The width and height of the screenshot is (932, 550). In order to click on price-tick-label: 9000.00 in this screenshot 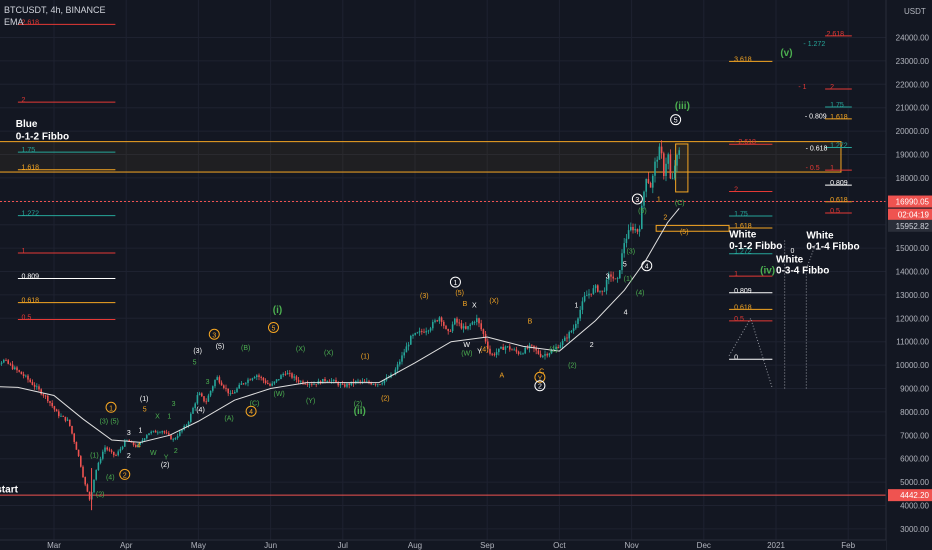, I will do `click(914, 389)`.